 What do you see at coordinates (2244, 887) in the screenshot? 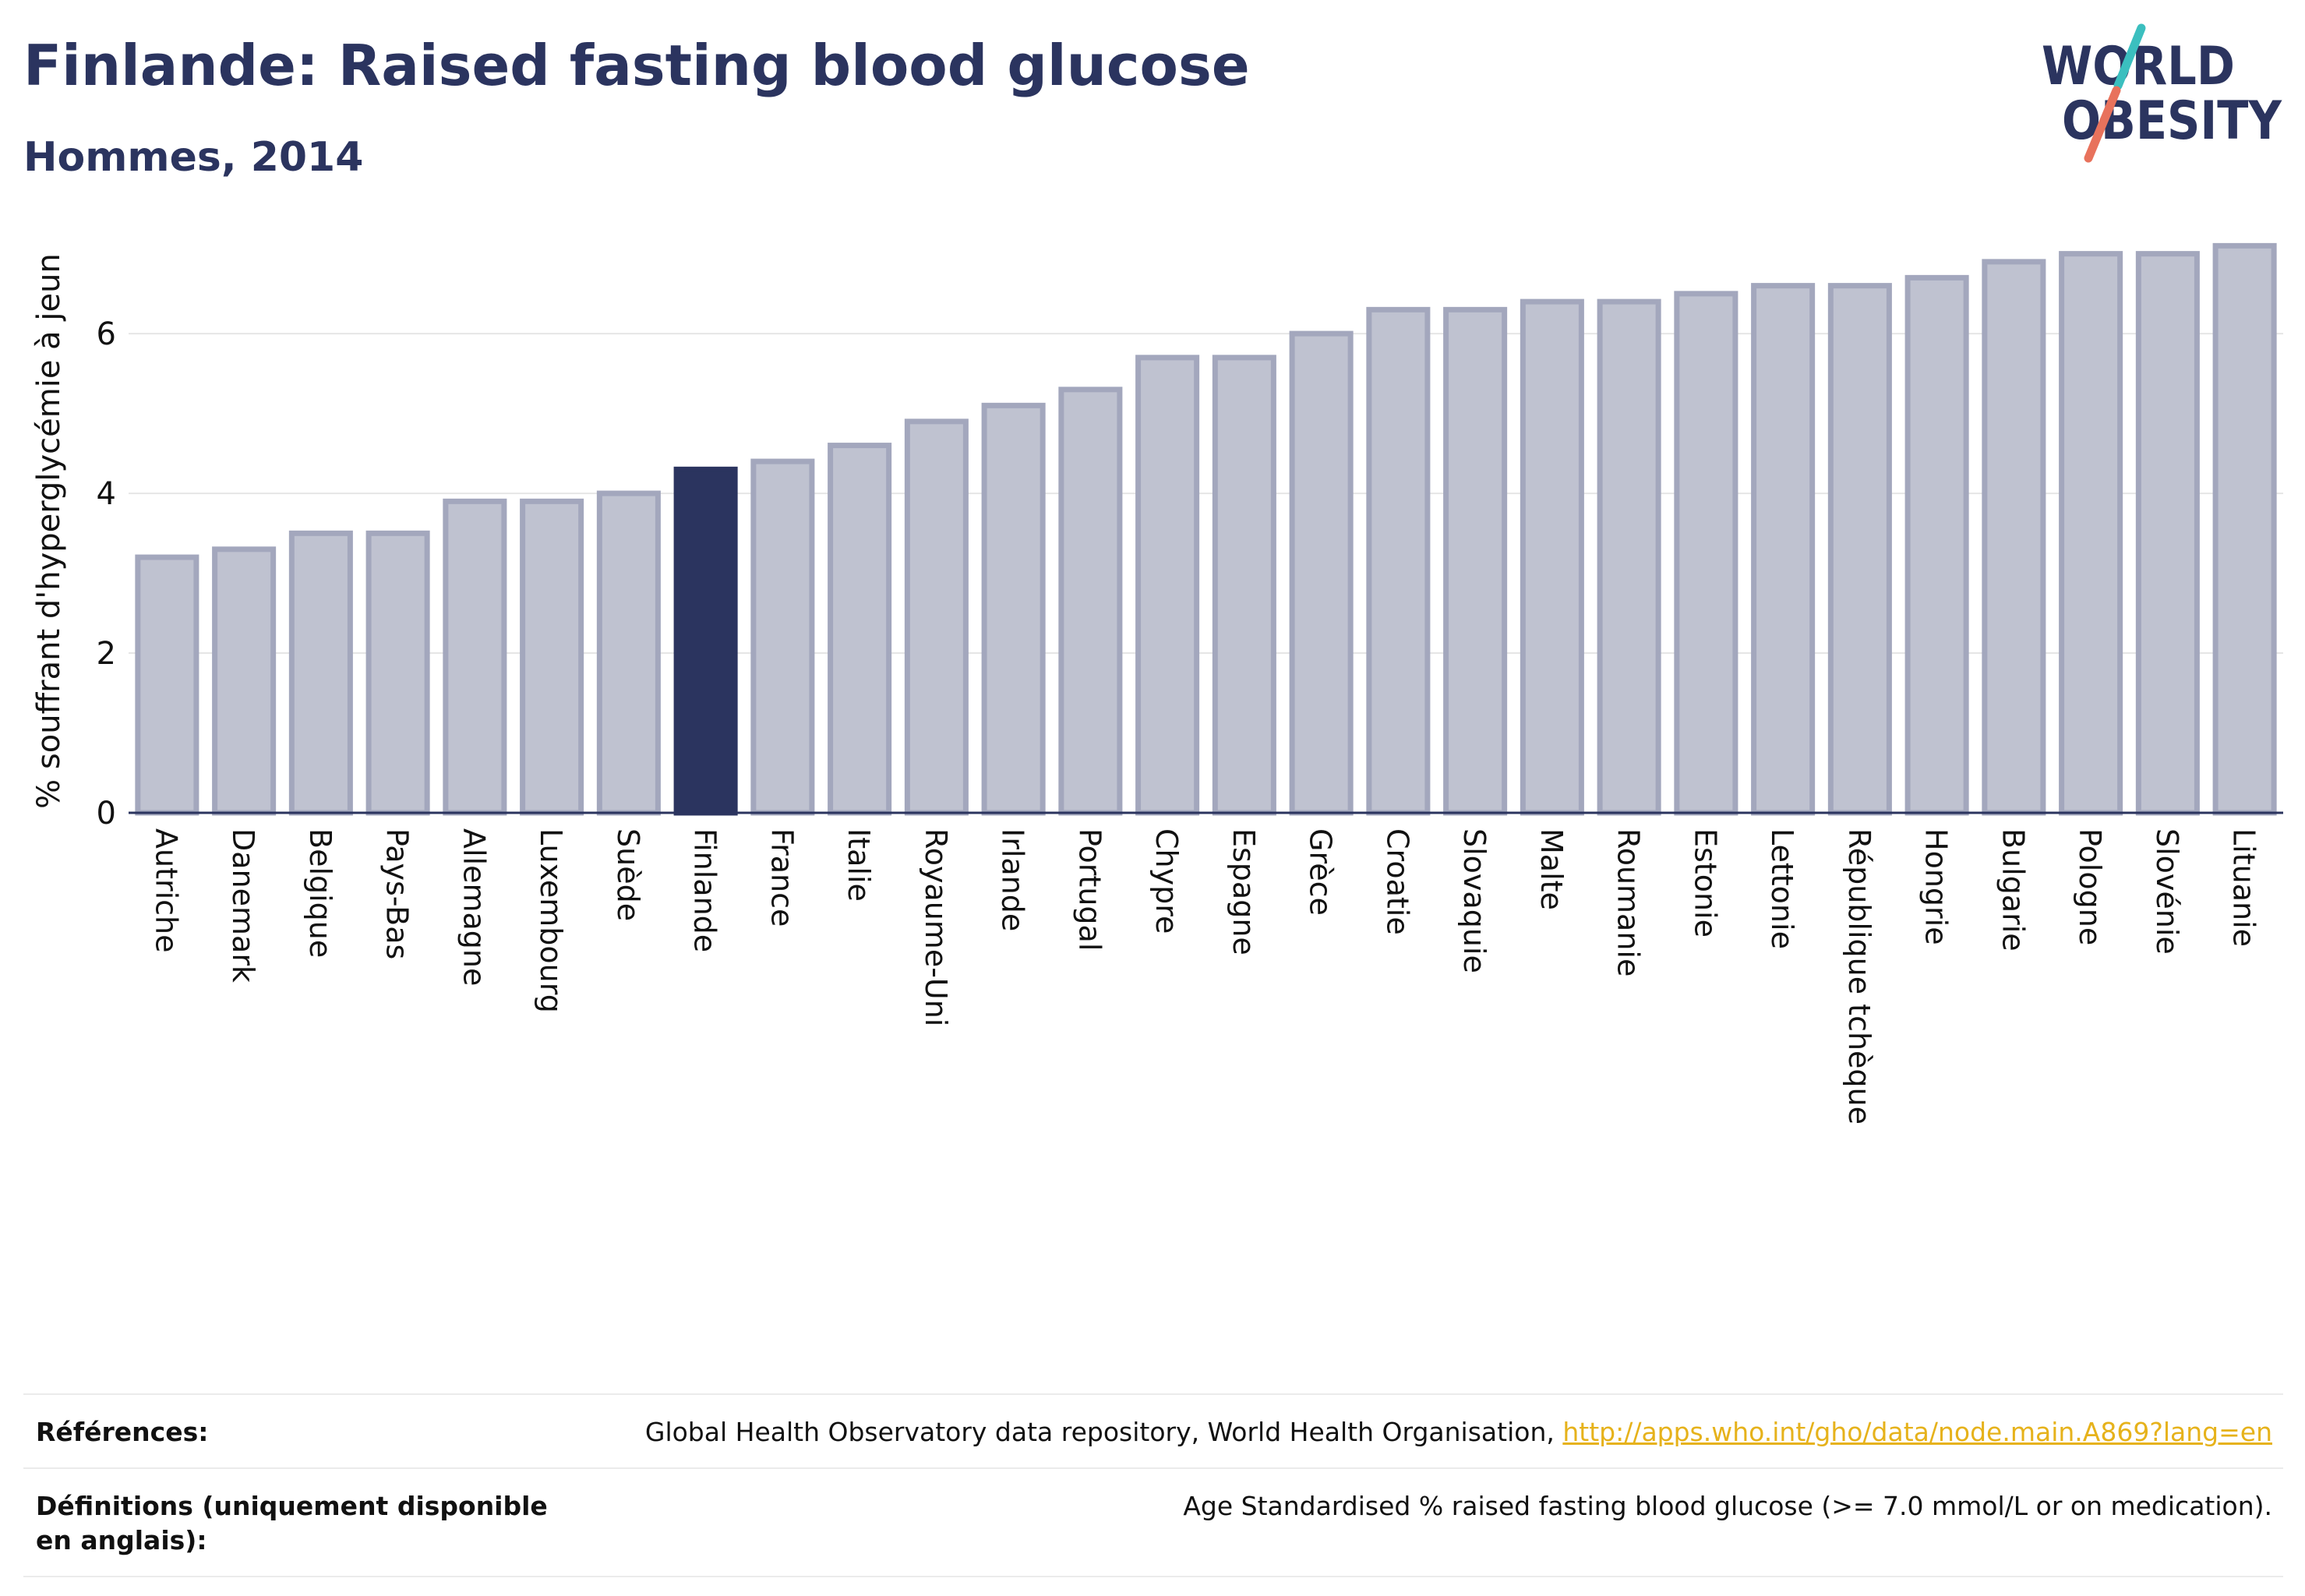
I see `x-tick-label: Lituanie` at bounding box center [2244, 887].